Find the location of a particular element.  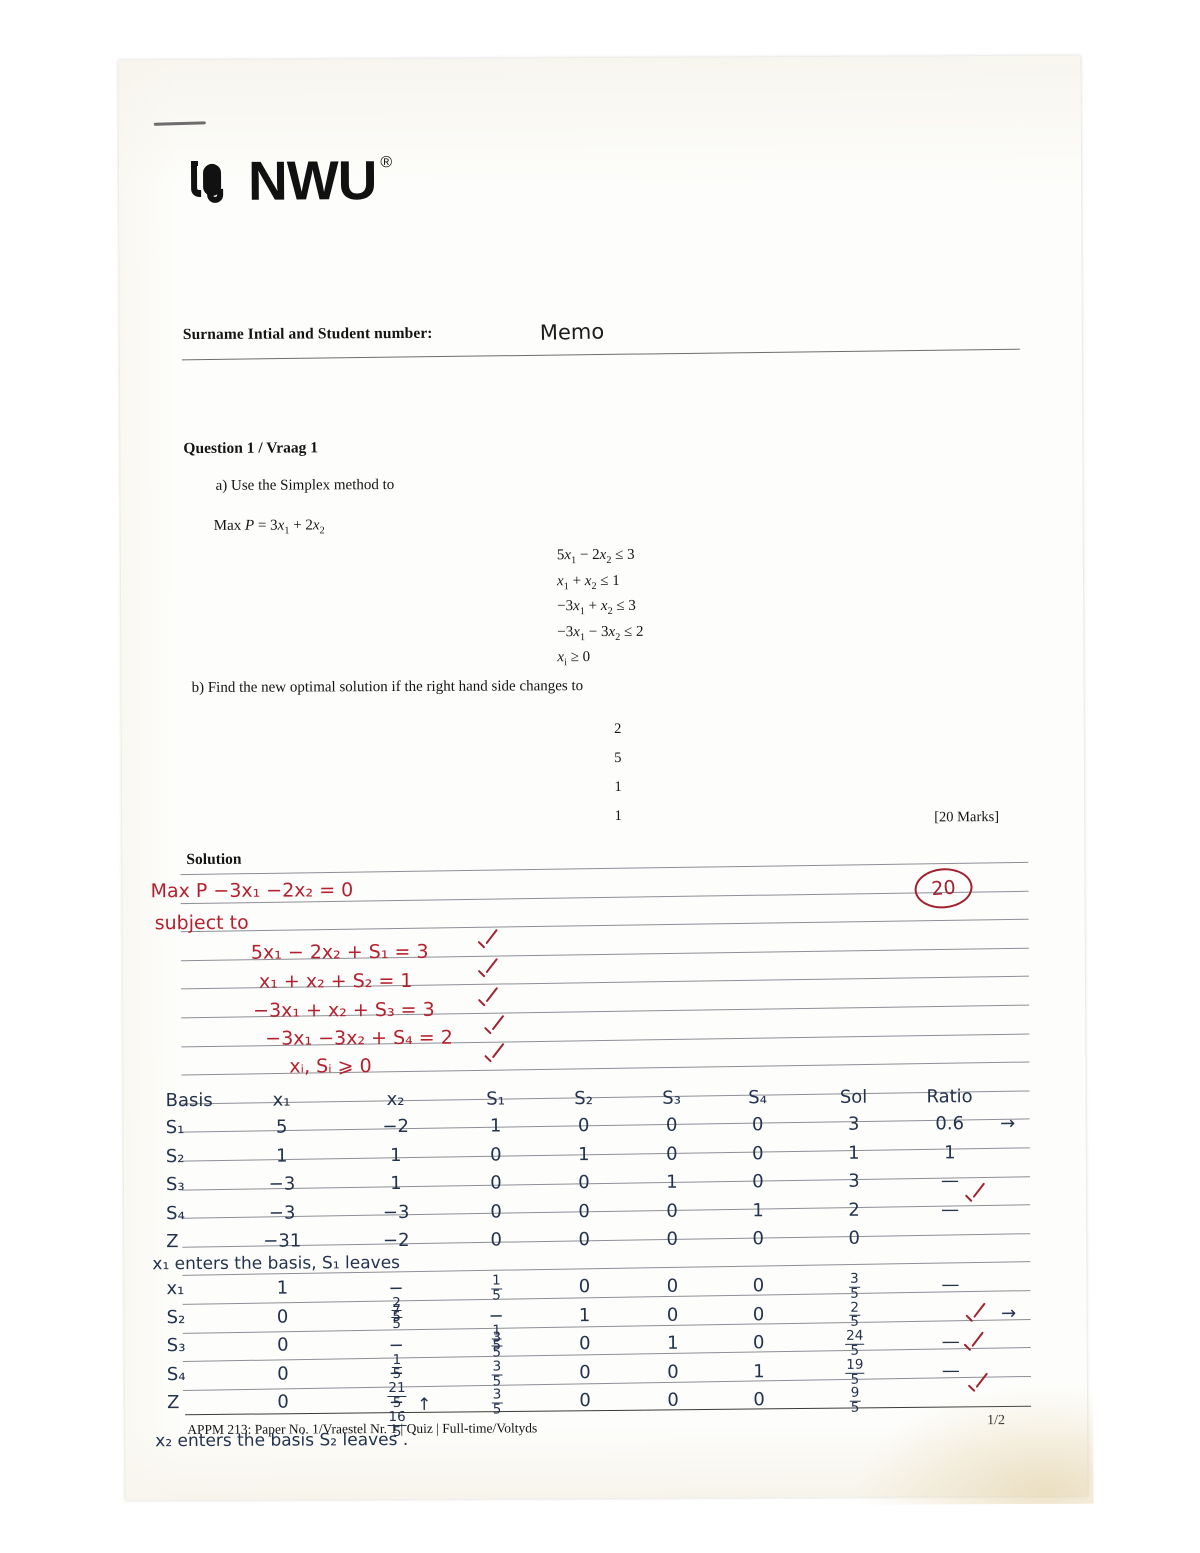

check-icon-t2-row2 is located at coordinates (974, 1348).